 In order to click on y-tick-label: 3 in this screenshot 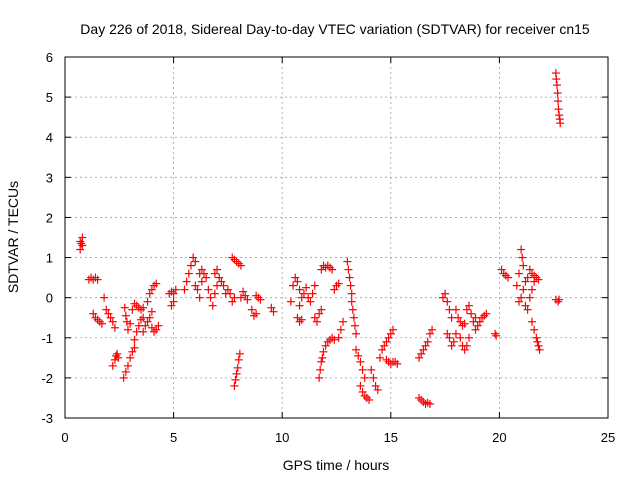, I will do `click(49, 177)`.